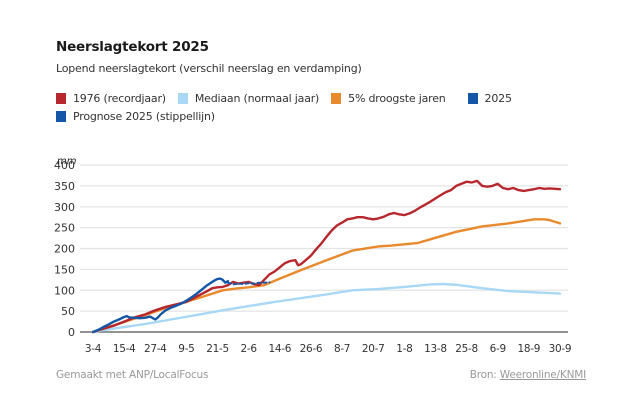 This screenshot has height=417, width=626. Describe the element at coordinates (311, 349) in the screenshot. I see `x-tick-label: 26-6` at that location.